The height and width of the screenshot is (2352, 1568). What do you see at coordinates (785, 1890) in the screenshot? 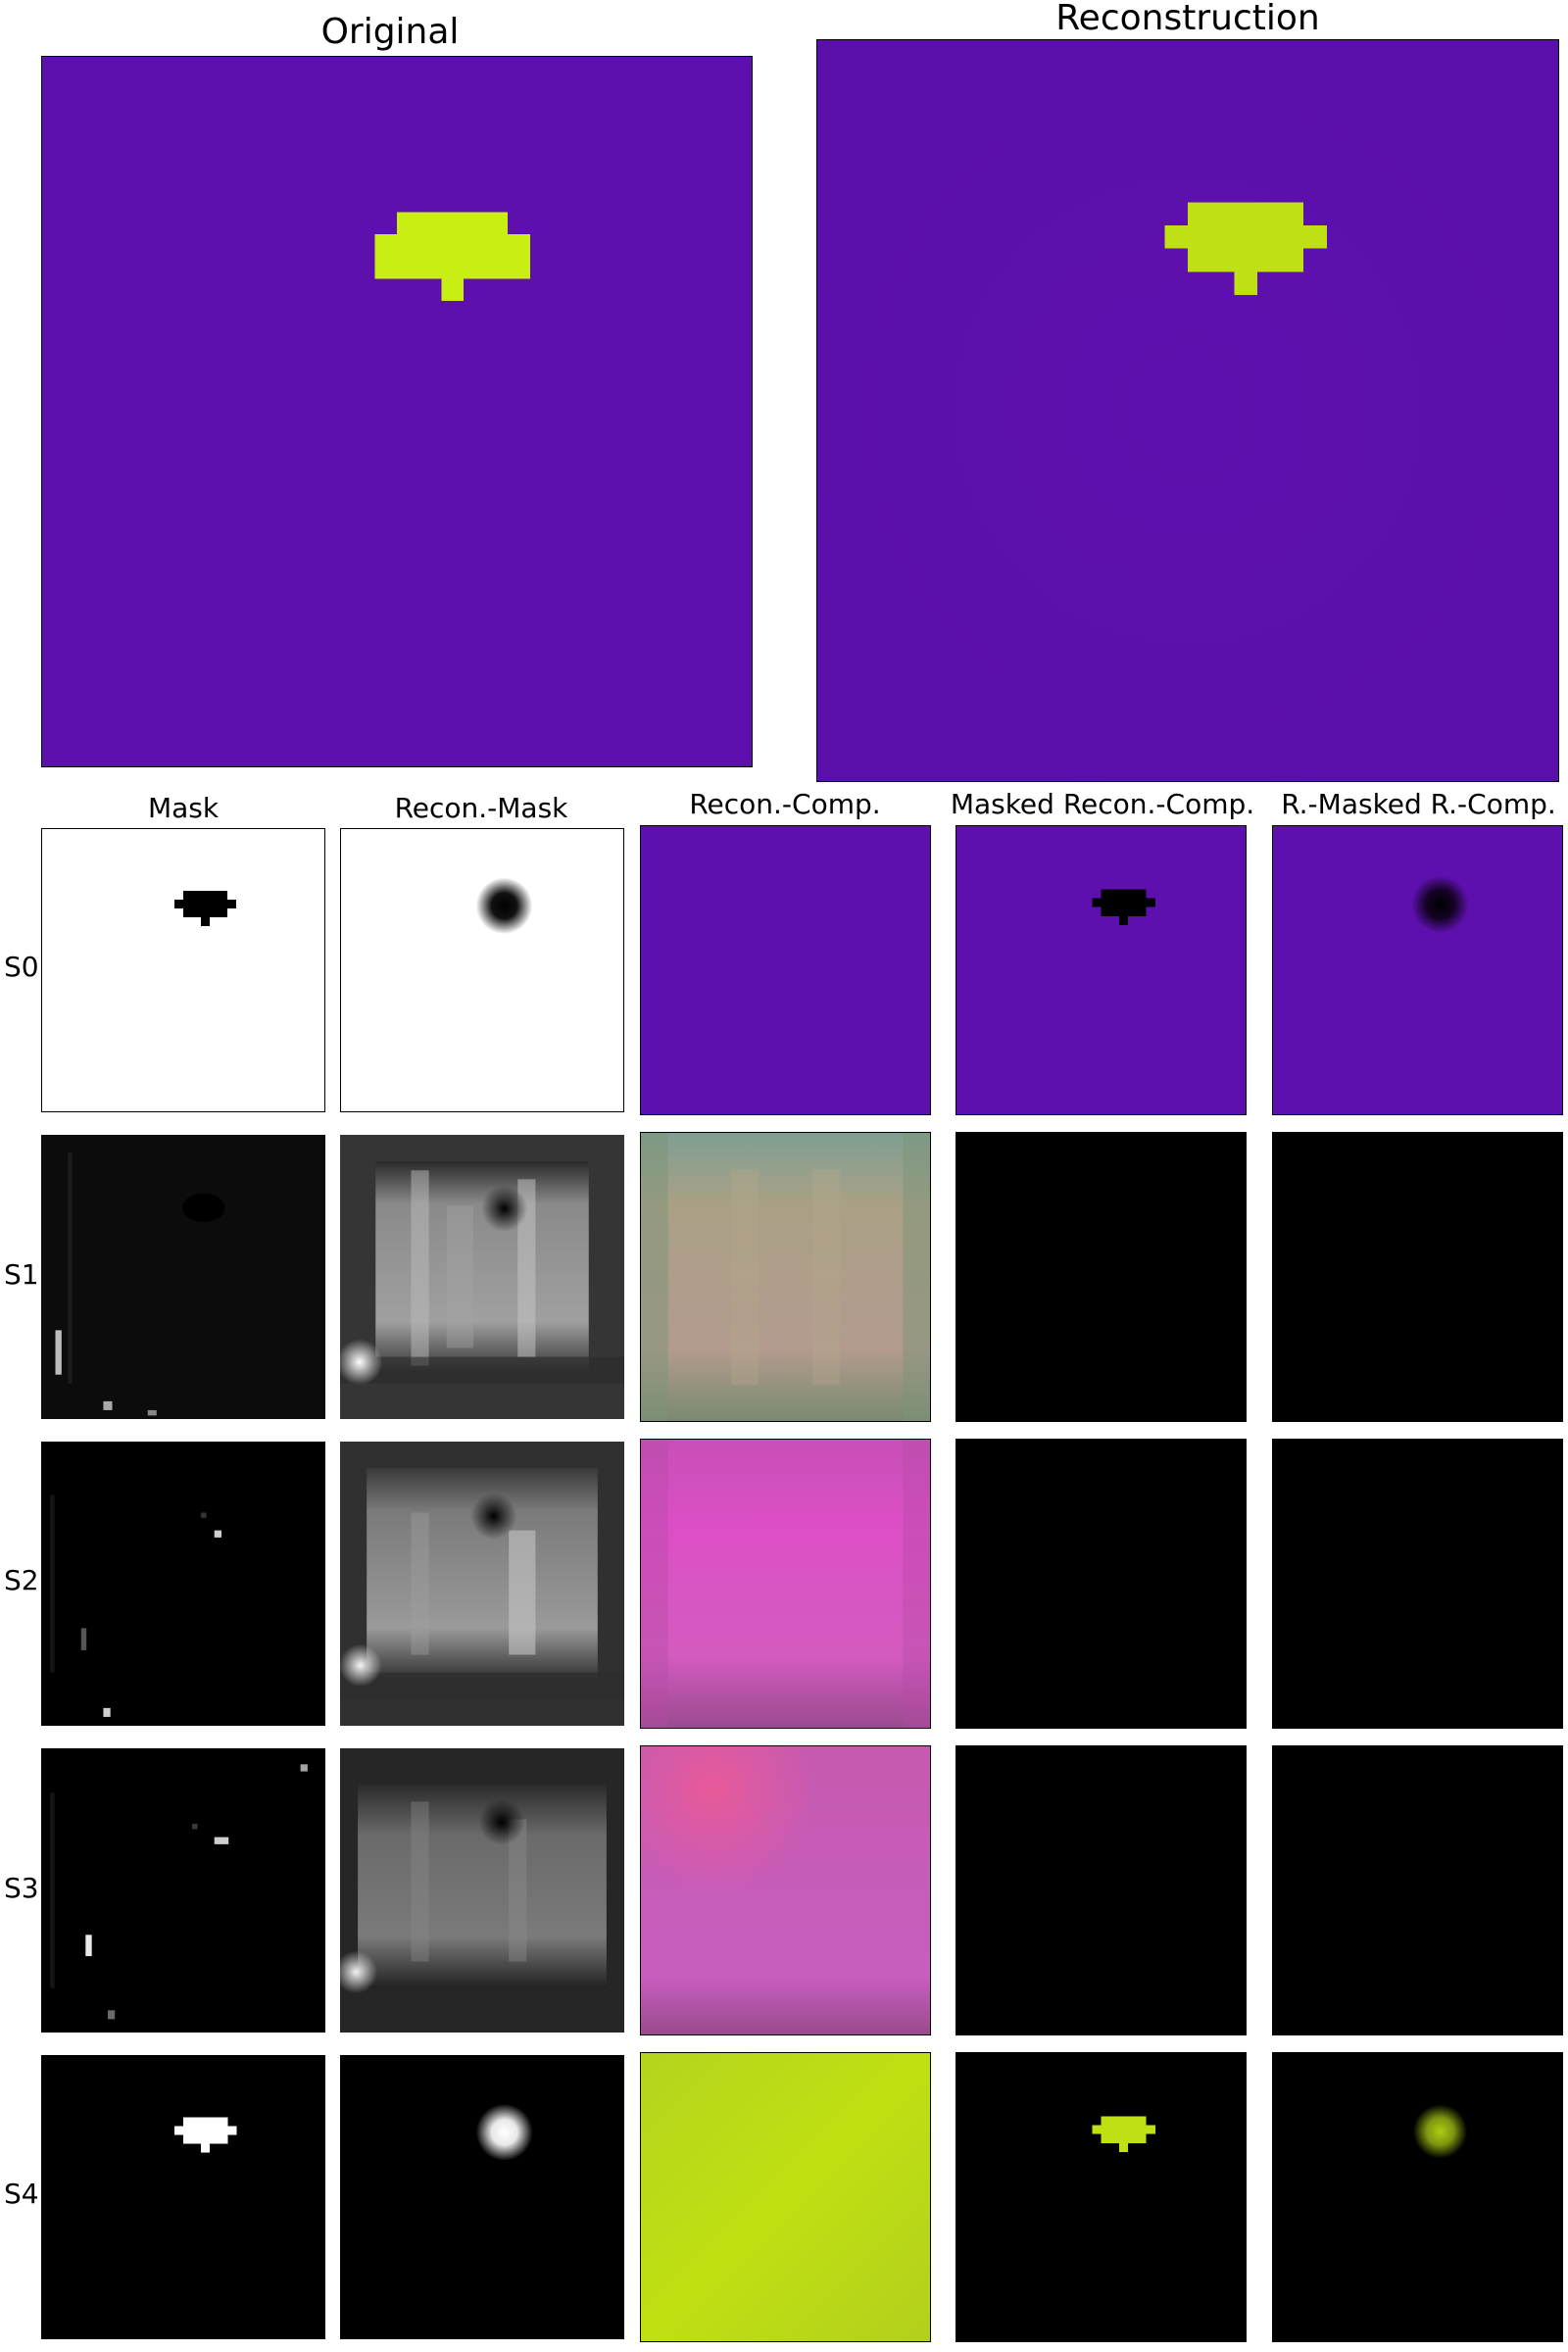
I see `s3-recon-comp` at bounding box center [785, 1890].